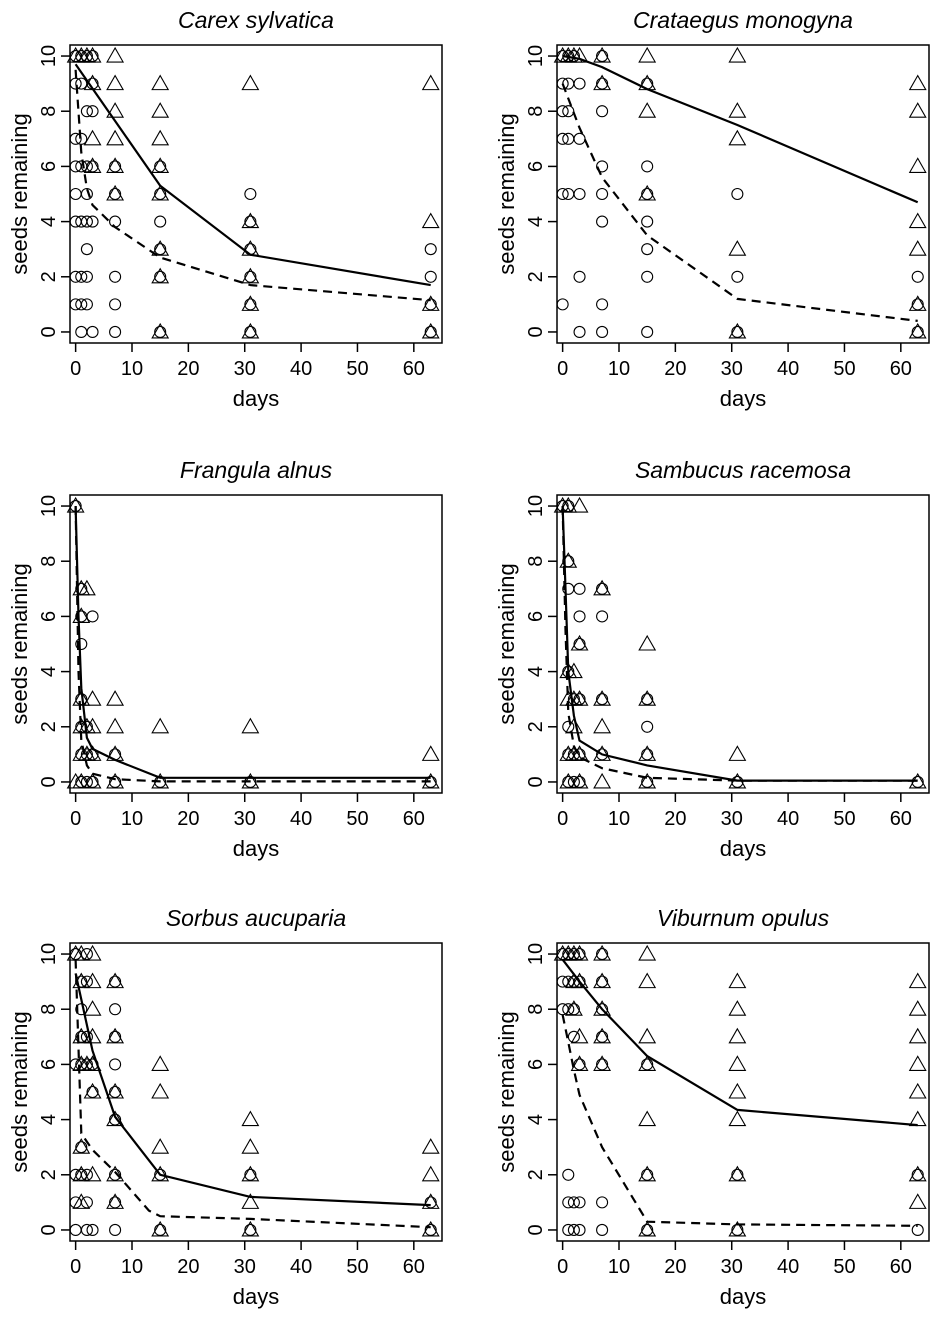 Image resolution: width=947 pixels, height=1320 pixels. Describe the element at coordinates (256, 918) in the screenshot. I see `chart-title: Sorbus aucuparia` at that location.